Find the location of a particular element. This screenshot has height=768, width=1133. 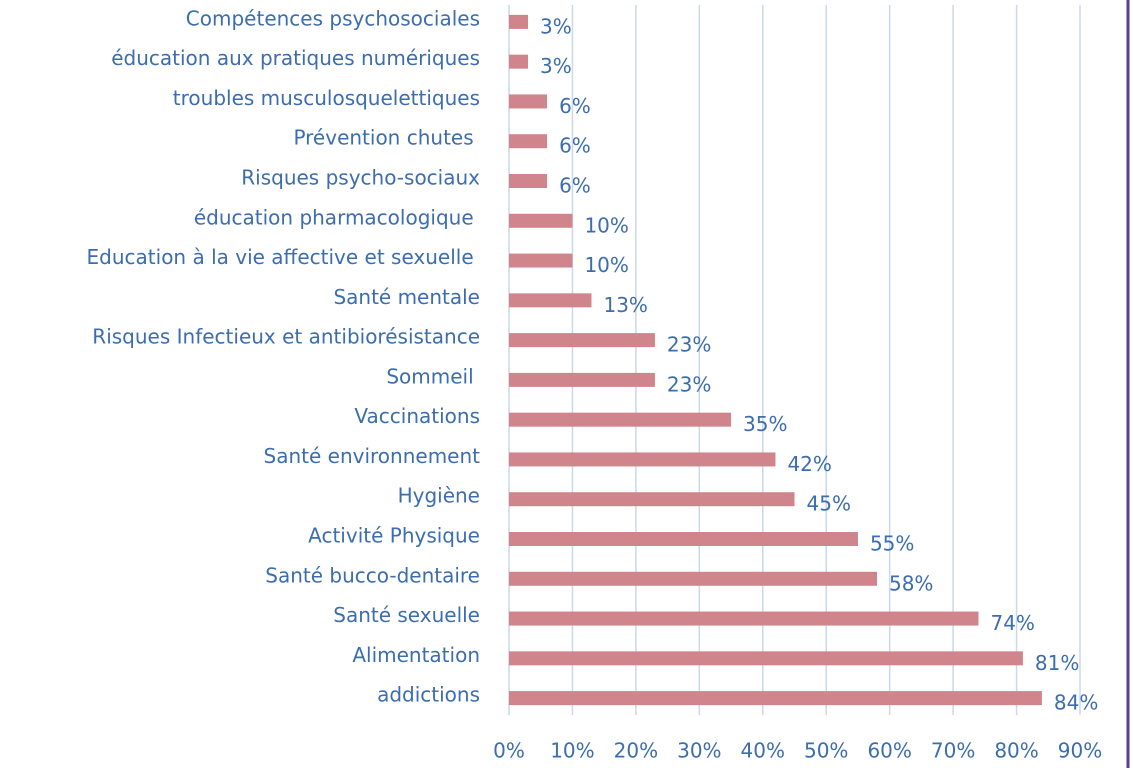

x-tick-label: 30% is located at coordinates (699, 751).